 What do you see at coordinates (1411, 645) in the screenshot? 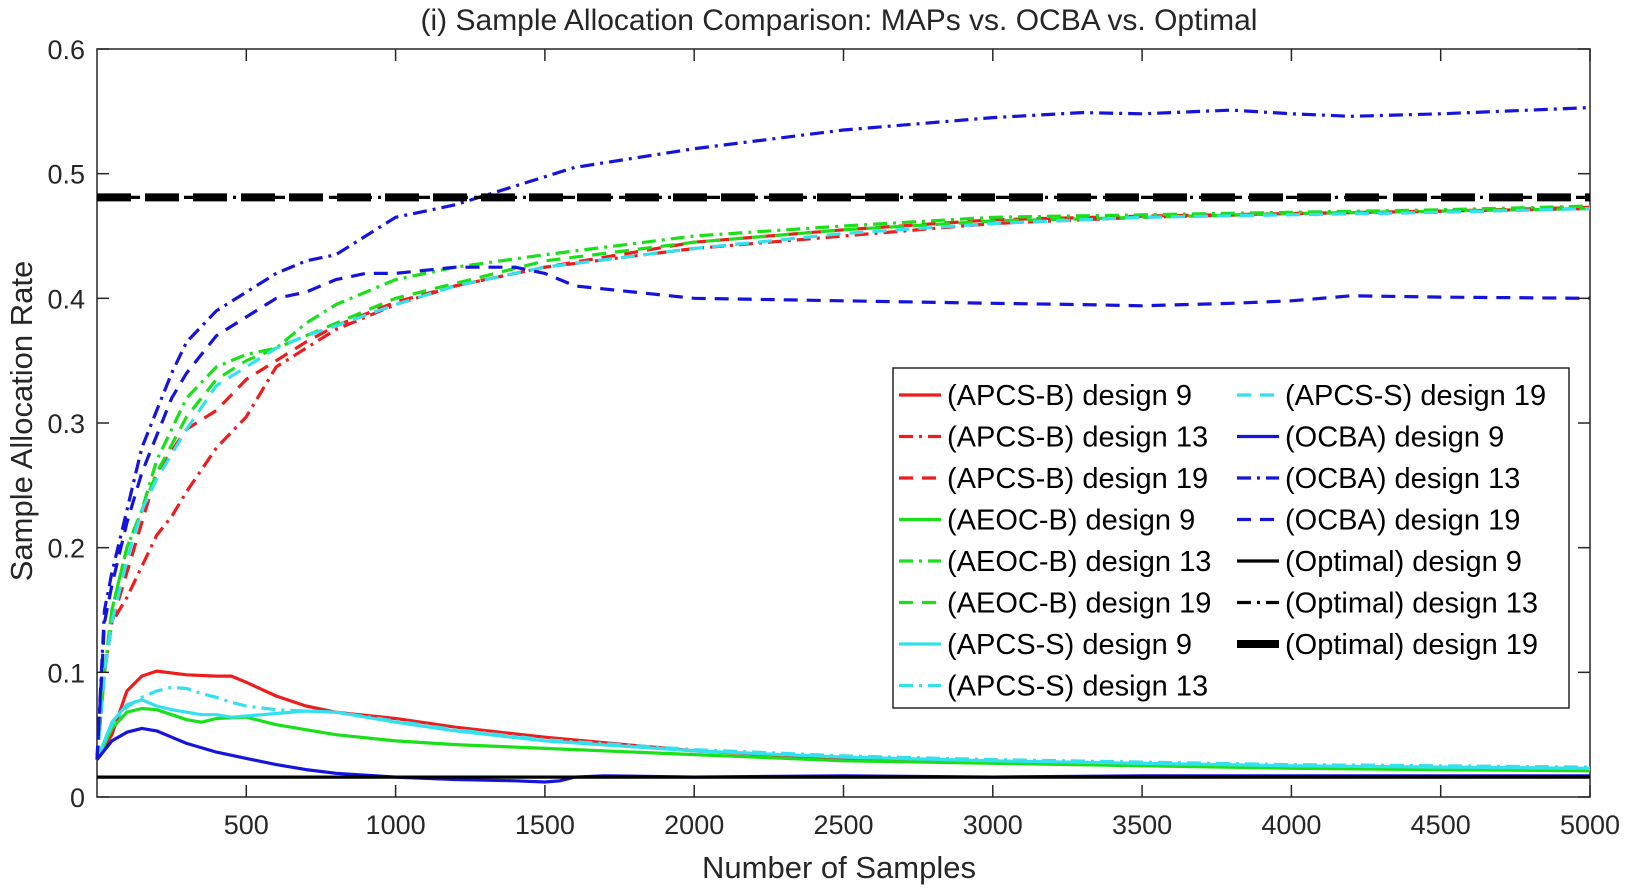
I see `legend-label-14: (Optimal) design 19` at bounding box center [1411, 645].